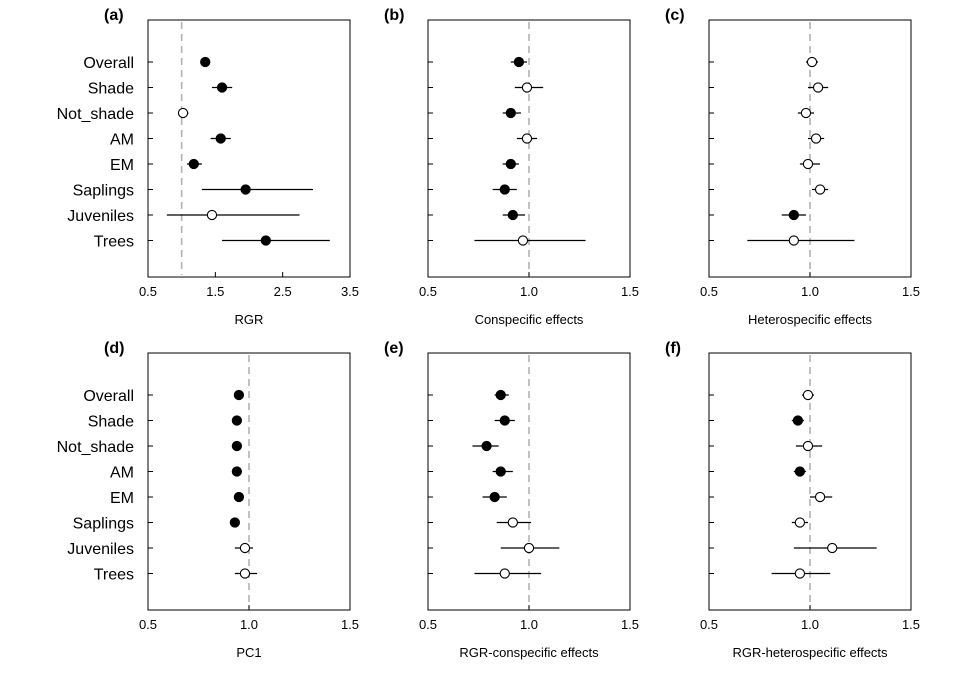 Image resolution: width=956 pixels, height=677 pixels. I want to click on x-axis-label: Heterospecific effects, so click(810, 319).